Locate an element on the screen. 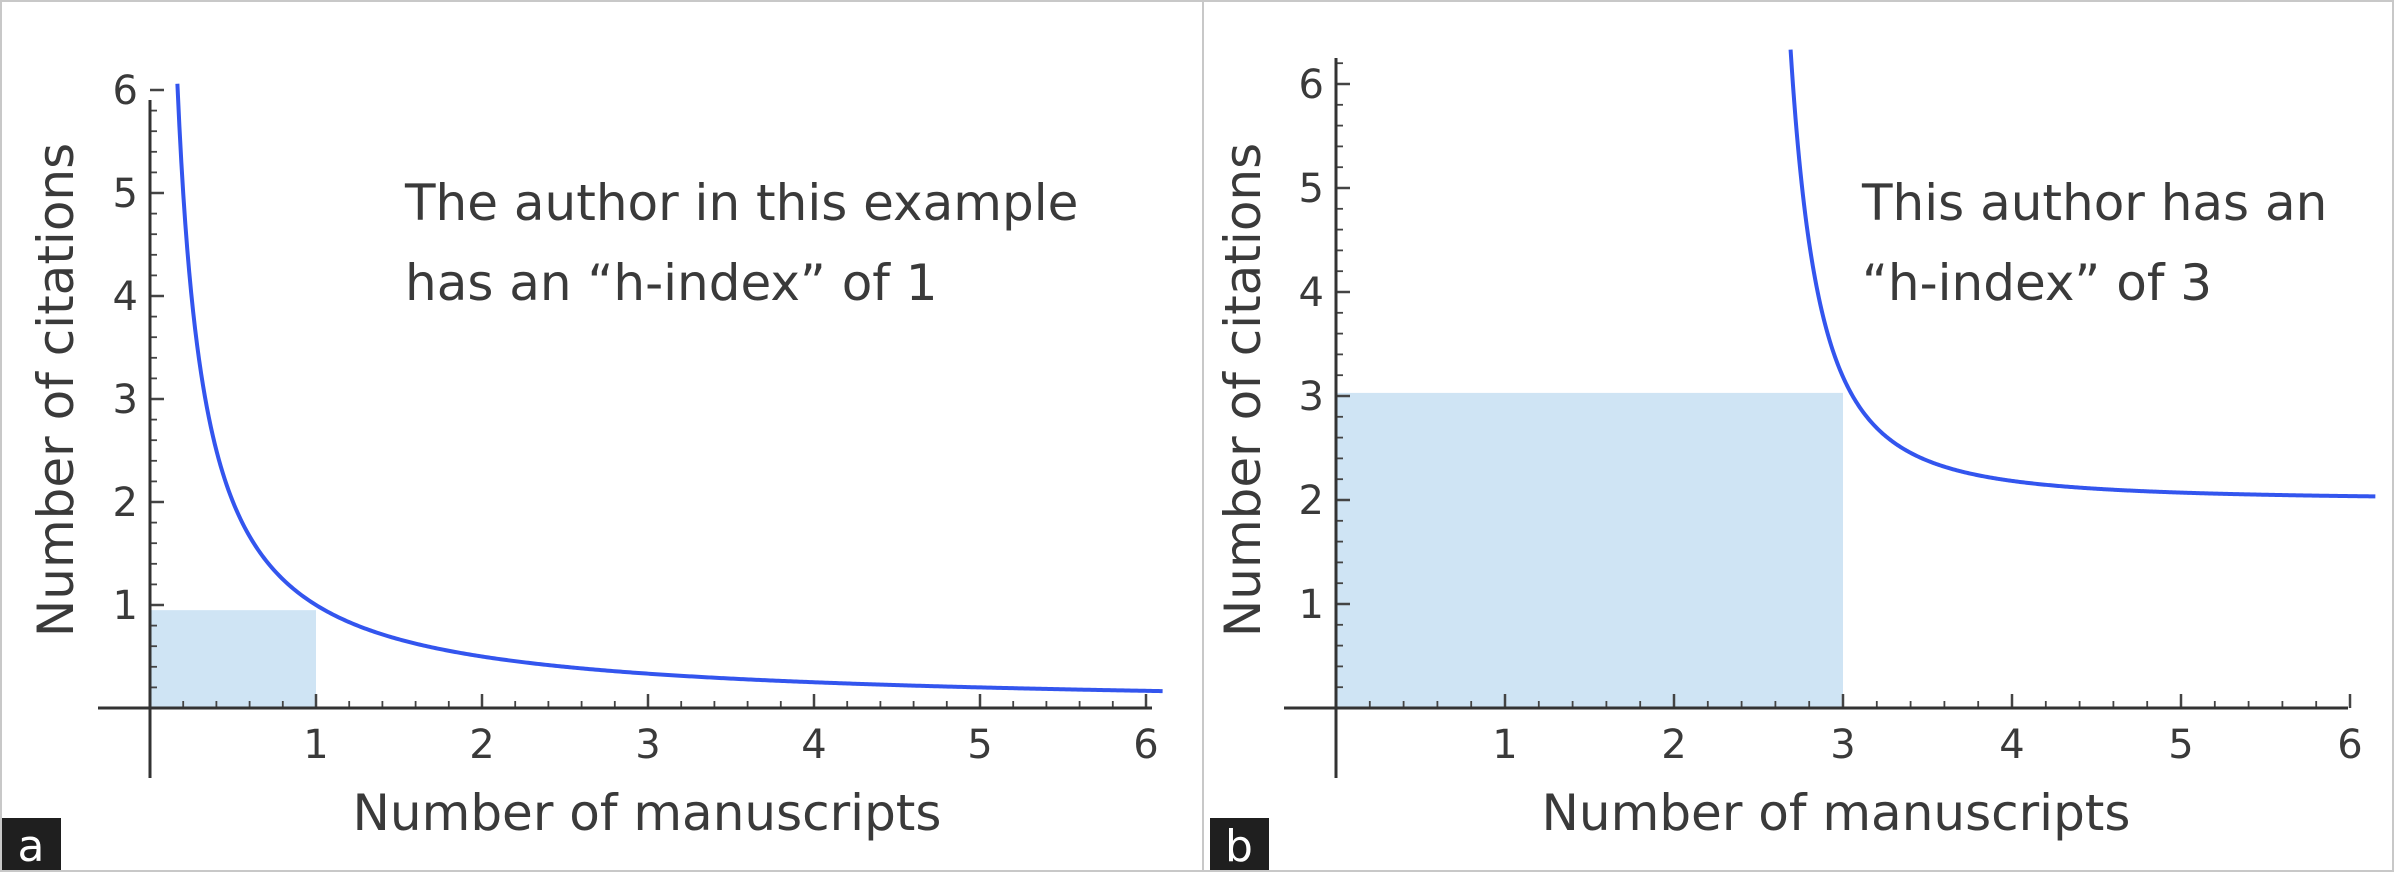  panel-b-label: b is located at coordinates (1239, 846).